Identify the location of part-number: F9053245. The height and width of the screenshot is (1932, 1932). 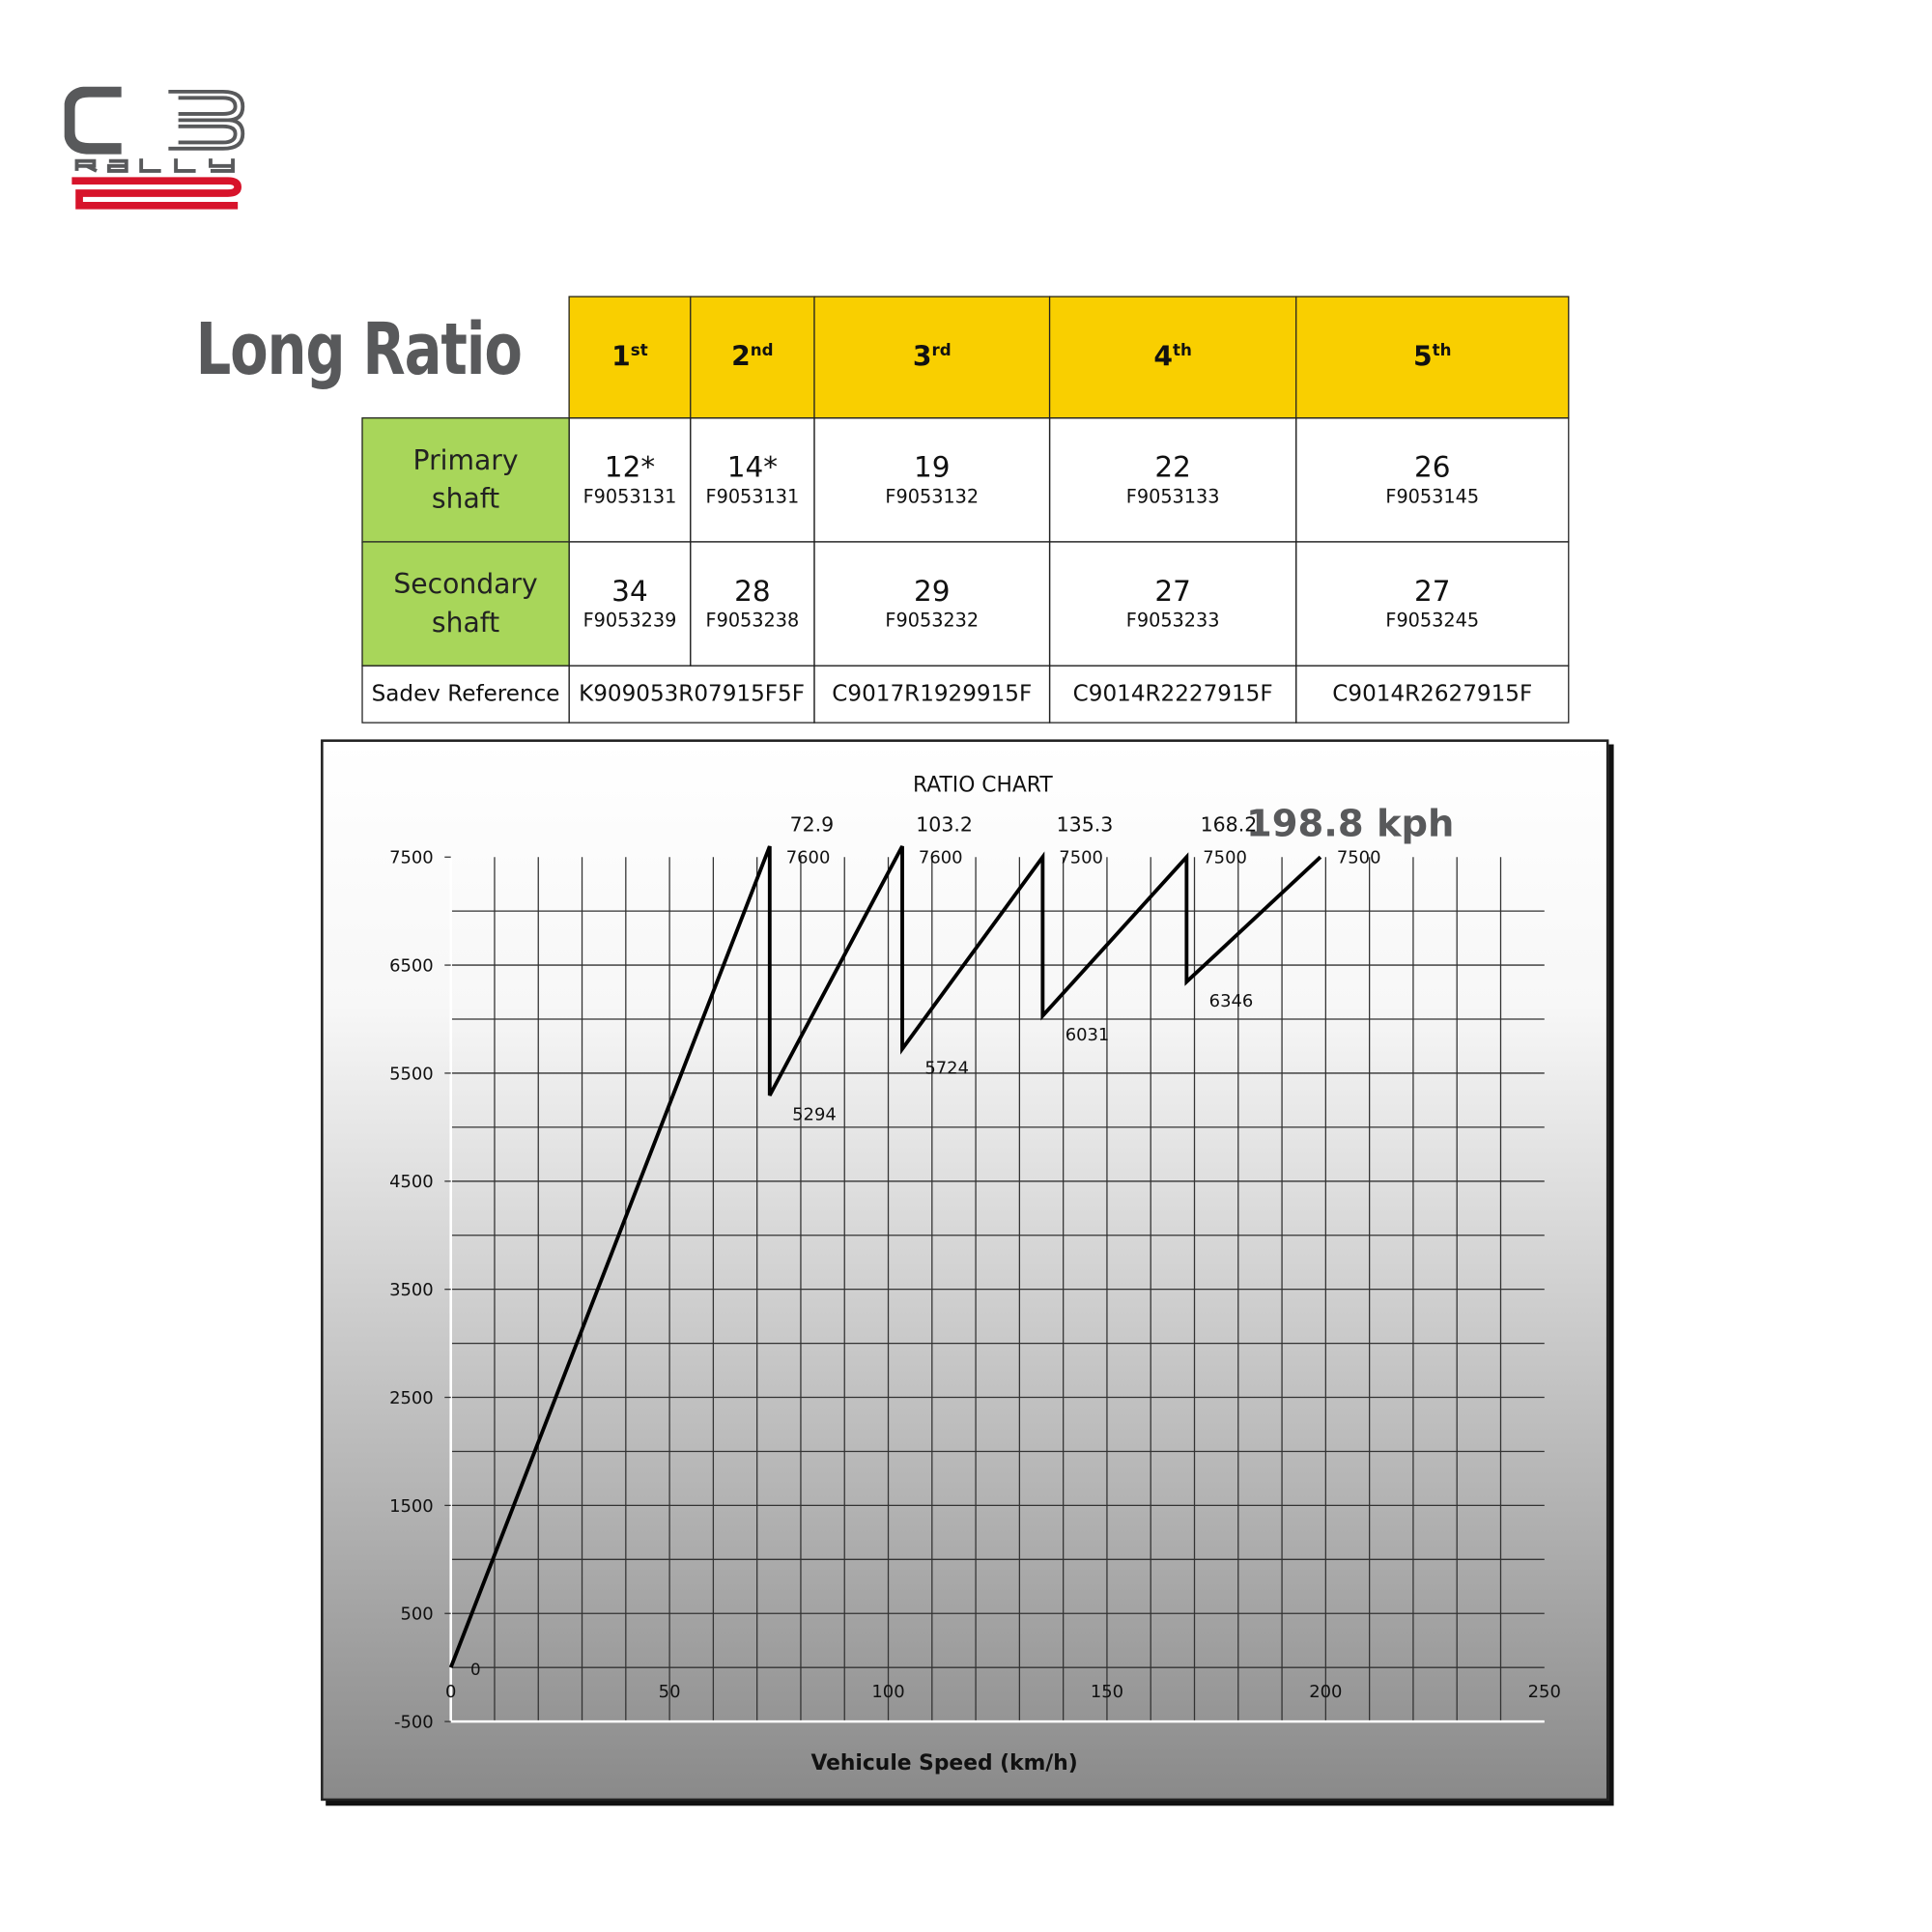
(1432, 620).